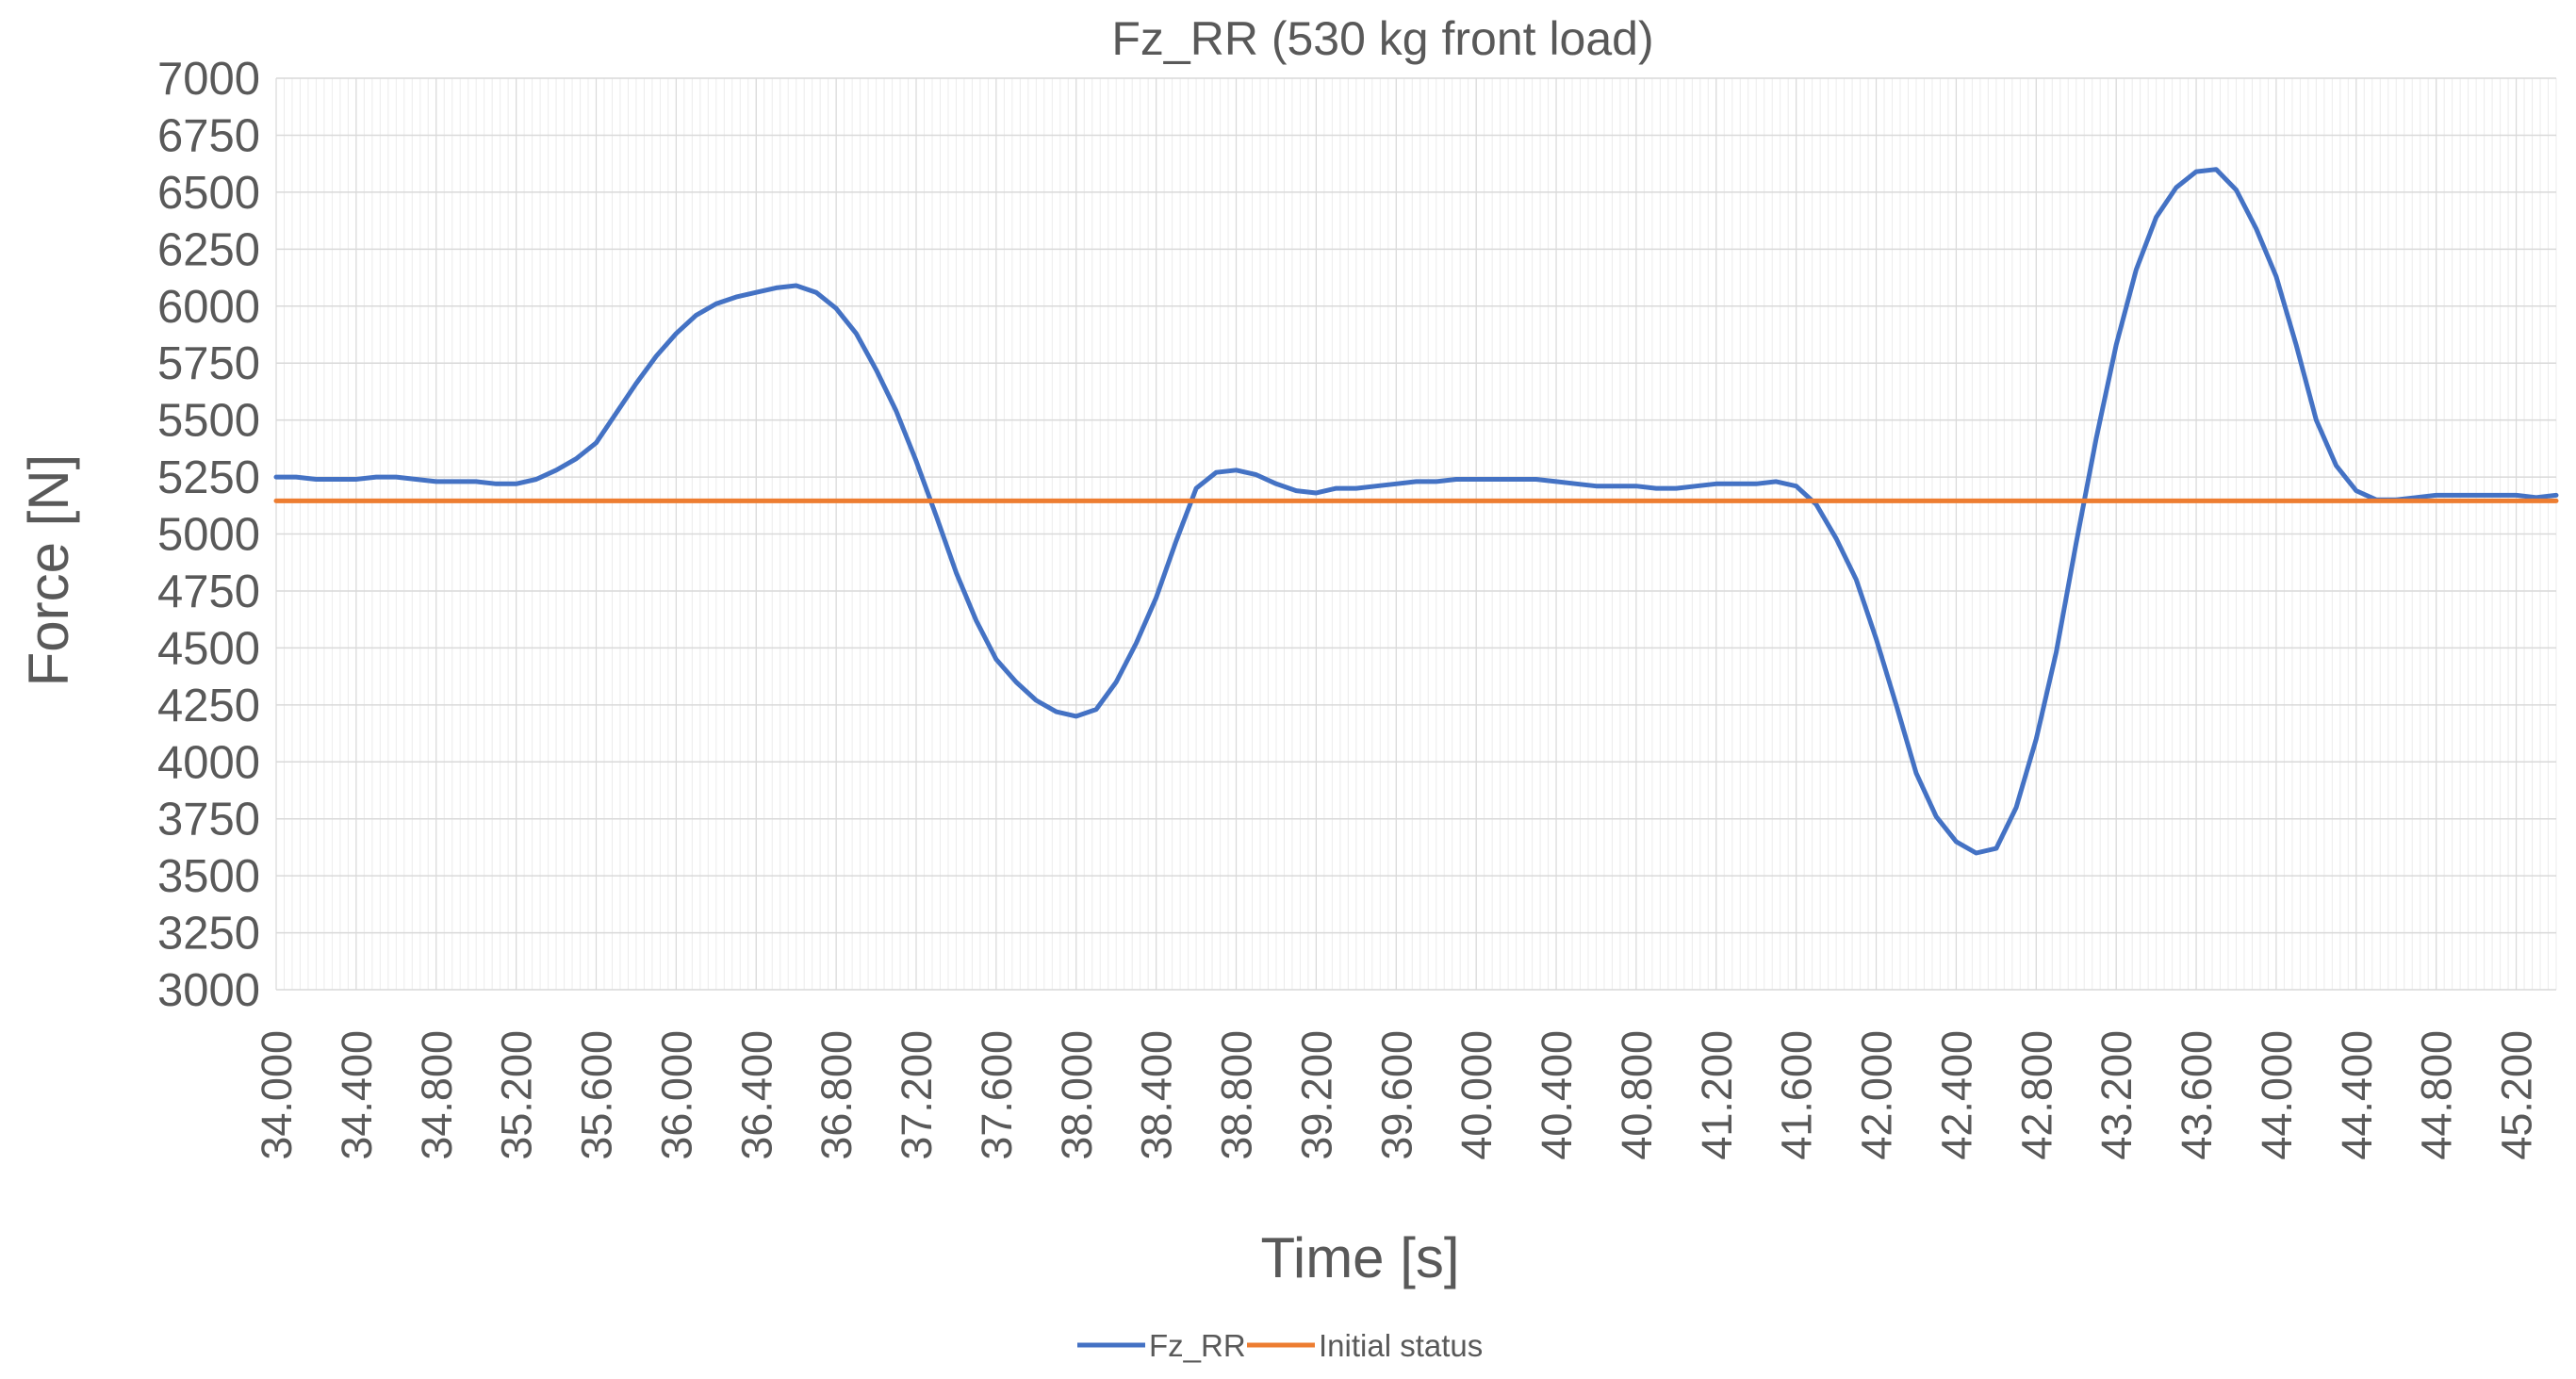  Describe the element at coordinates (2116, 1095) in the screenshot. I see `x-tick-label: 43.200` at that location.